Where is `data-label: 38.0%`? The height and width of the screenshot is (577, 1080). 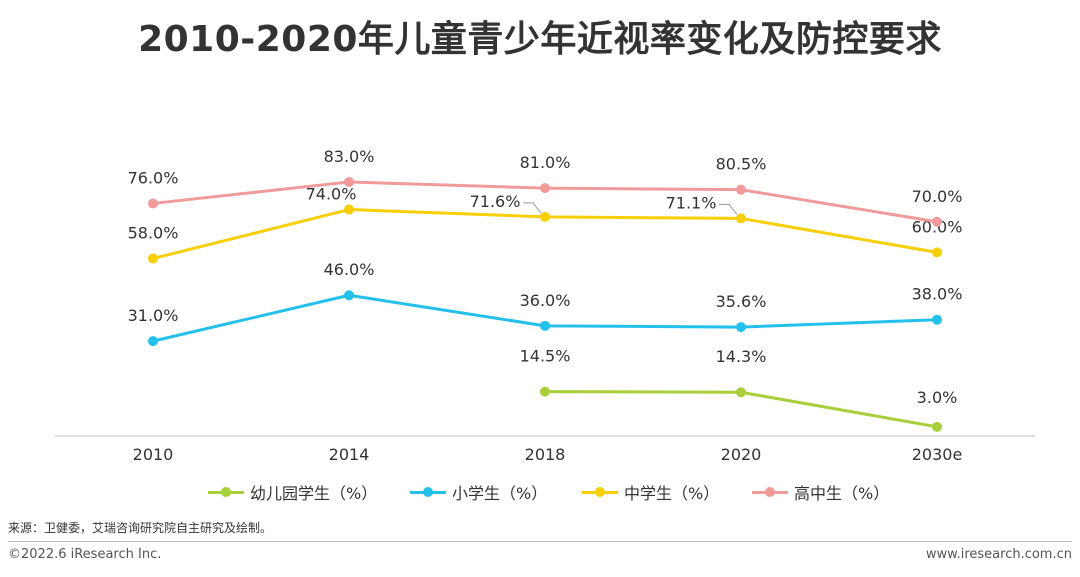 data-label: 38.0% is located at coordinates (937, 294).